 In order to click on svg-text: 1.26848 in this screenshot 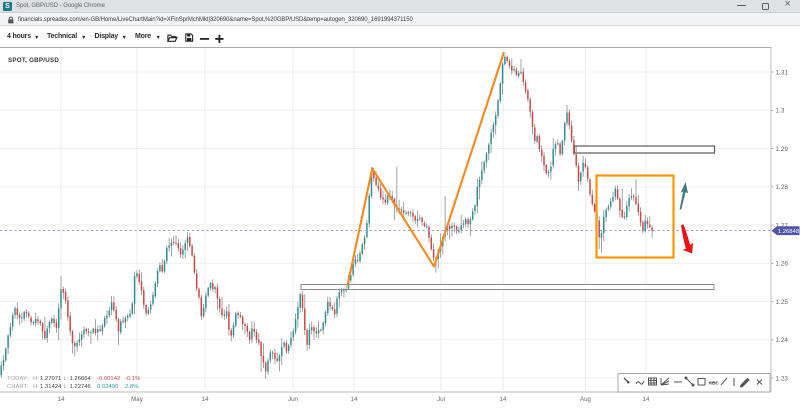, I will do `click(789, 232)`.